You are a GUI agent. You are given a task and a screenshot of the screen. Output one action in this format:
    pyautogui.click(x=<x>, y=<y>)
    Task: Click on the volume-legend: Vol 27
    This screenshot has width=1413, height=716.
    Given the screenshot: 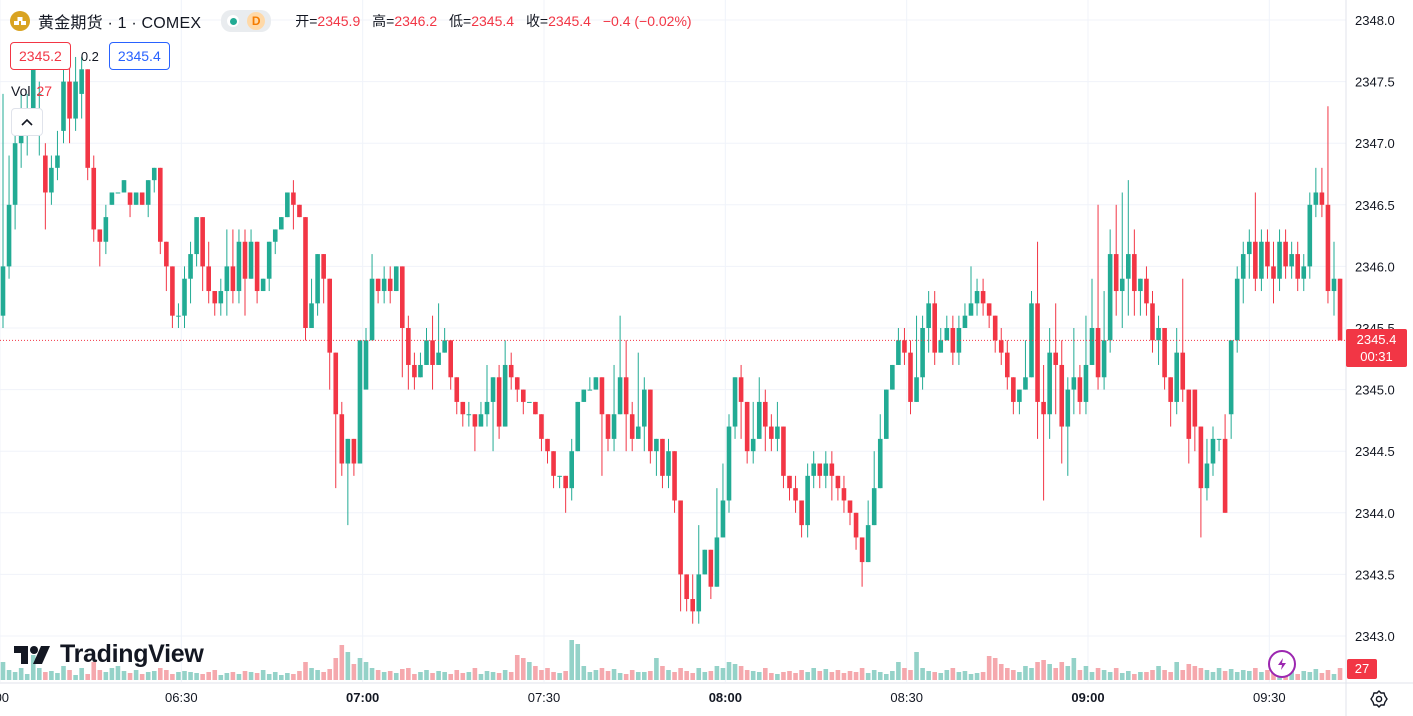 What is the action you would take?
    pyautogui.click(x=31, y=91)
    